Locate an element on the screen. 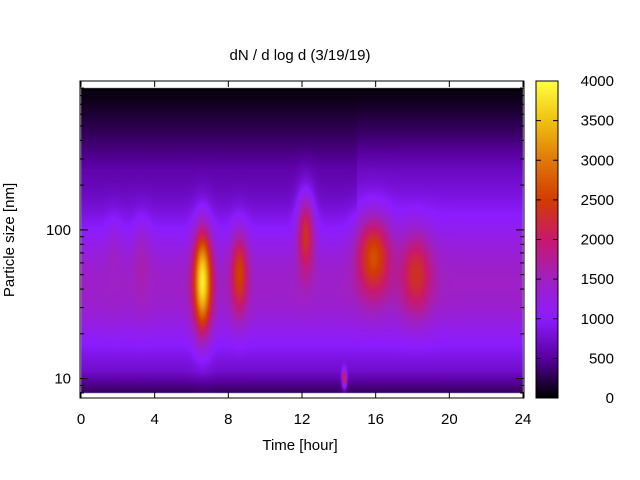  y-tick-label: 100 is located at coordinates (58, 230).